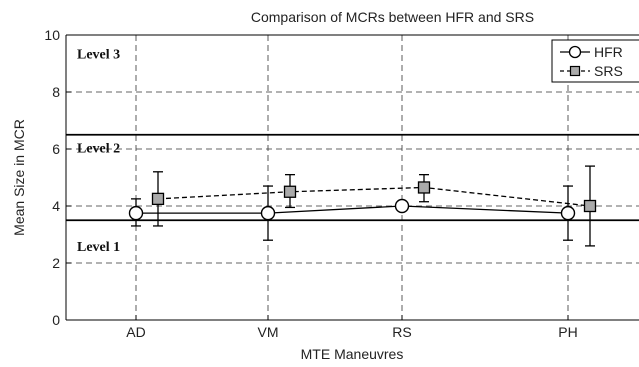  What do you see at coordinates (135, 332) in the screenshot?
I see `x-tick-label: AD` at bounding box center [135, 332].